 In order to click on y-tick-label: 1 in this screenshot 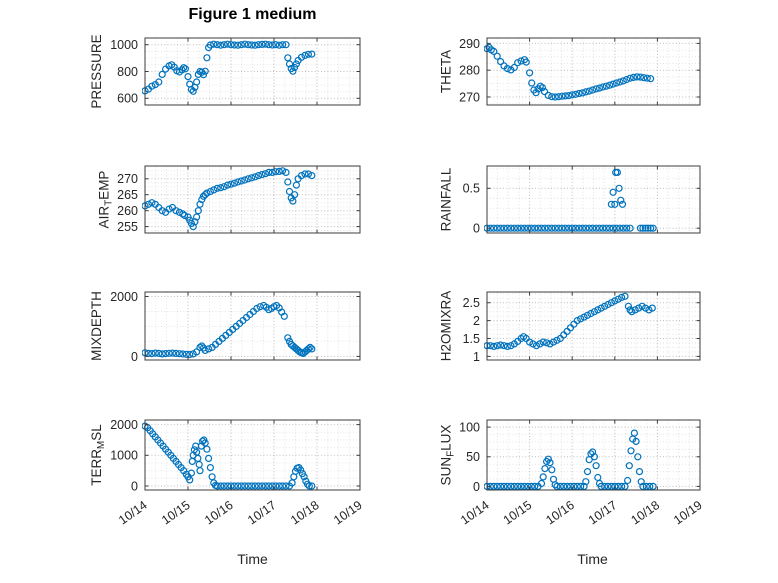, I will do `click(476, 357)`.